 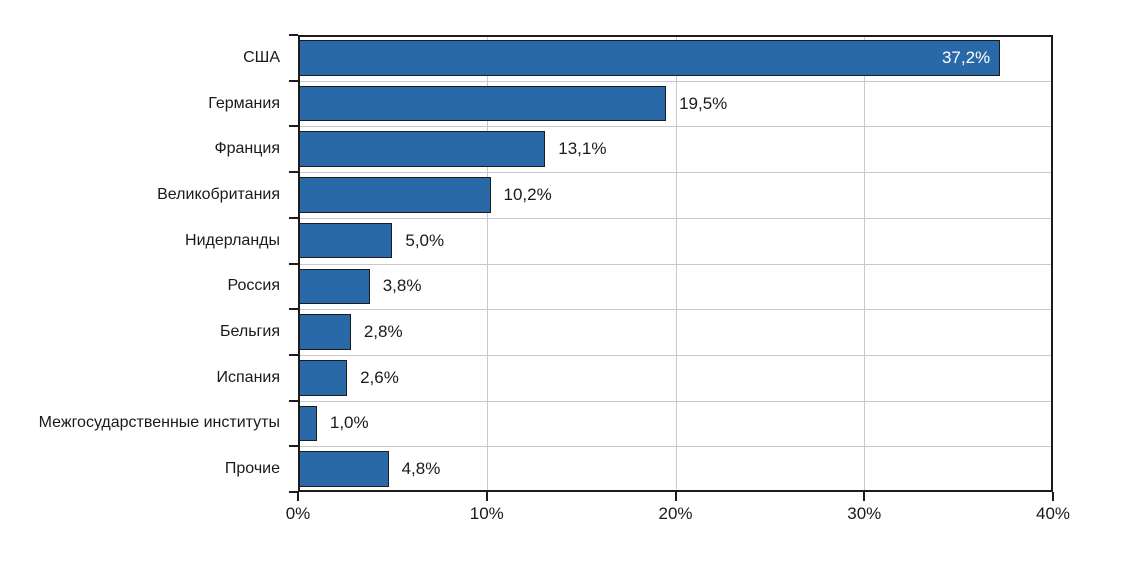 What do you see at coordinates (349, 423) in the screenshot?
I see `bar-value-label: 1,0%` at bounding box center [349, 423].